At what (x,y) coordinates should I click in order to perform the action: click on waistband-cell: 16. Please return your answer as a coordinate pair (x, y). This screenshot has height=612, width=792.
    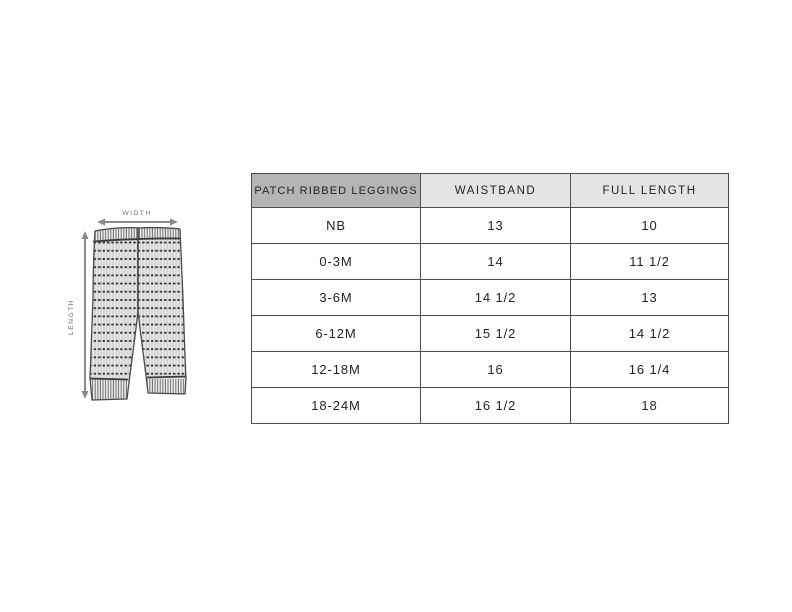
    Looking at the image, I should click on (495, 369).